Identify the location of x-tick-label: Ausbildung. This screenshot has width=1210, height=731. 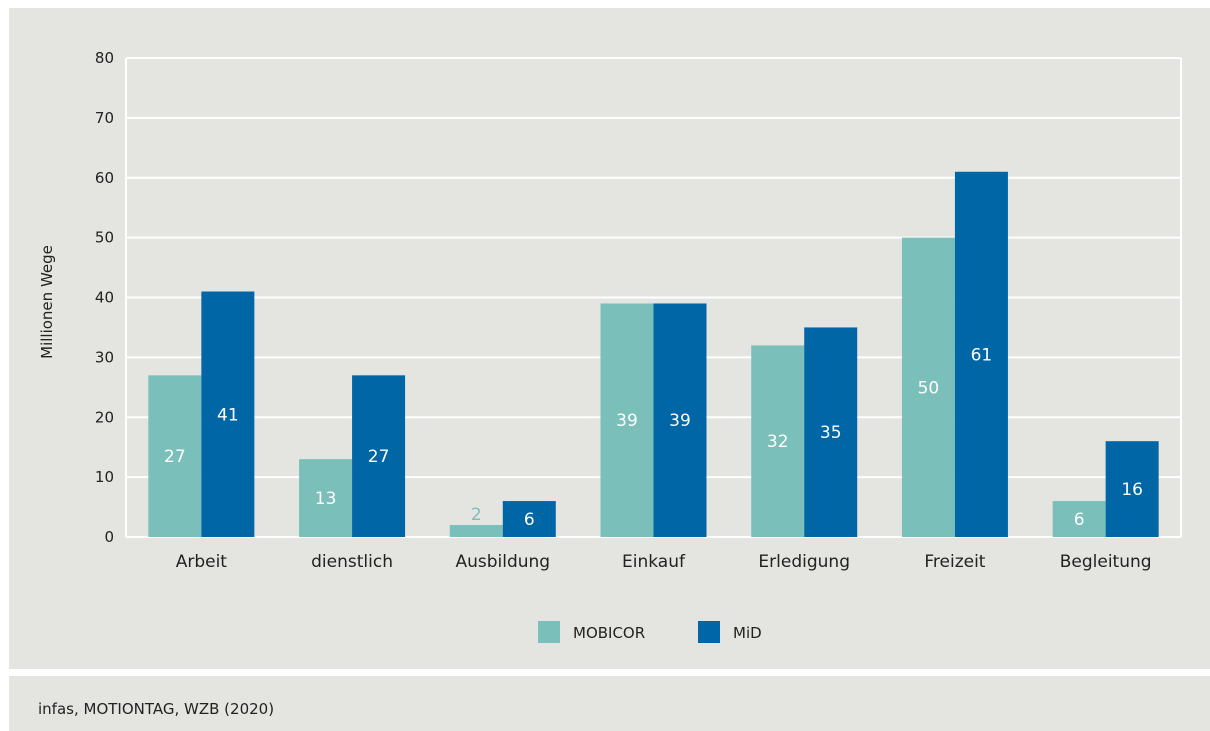
(502, 562).